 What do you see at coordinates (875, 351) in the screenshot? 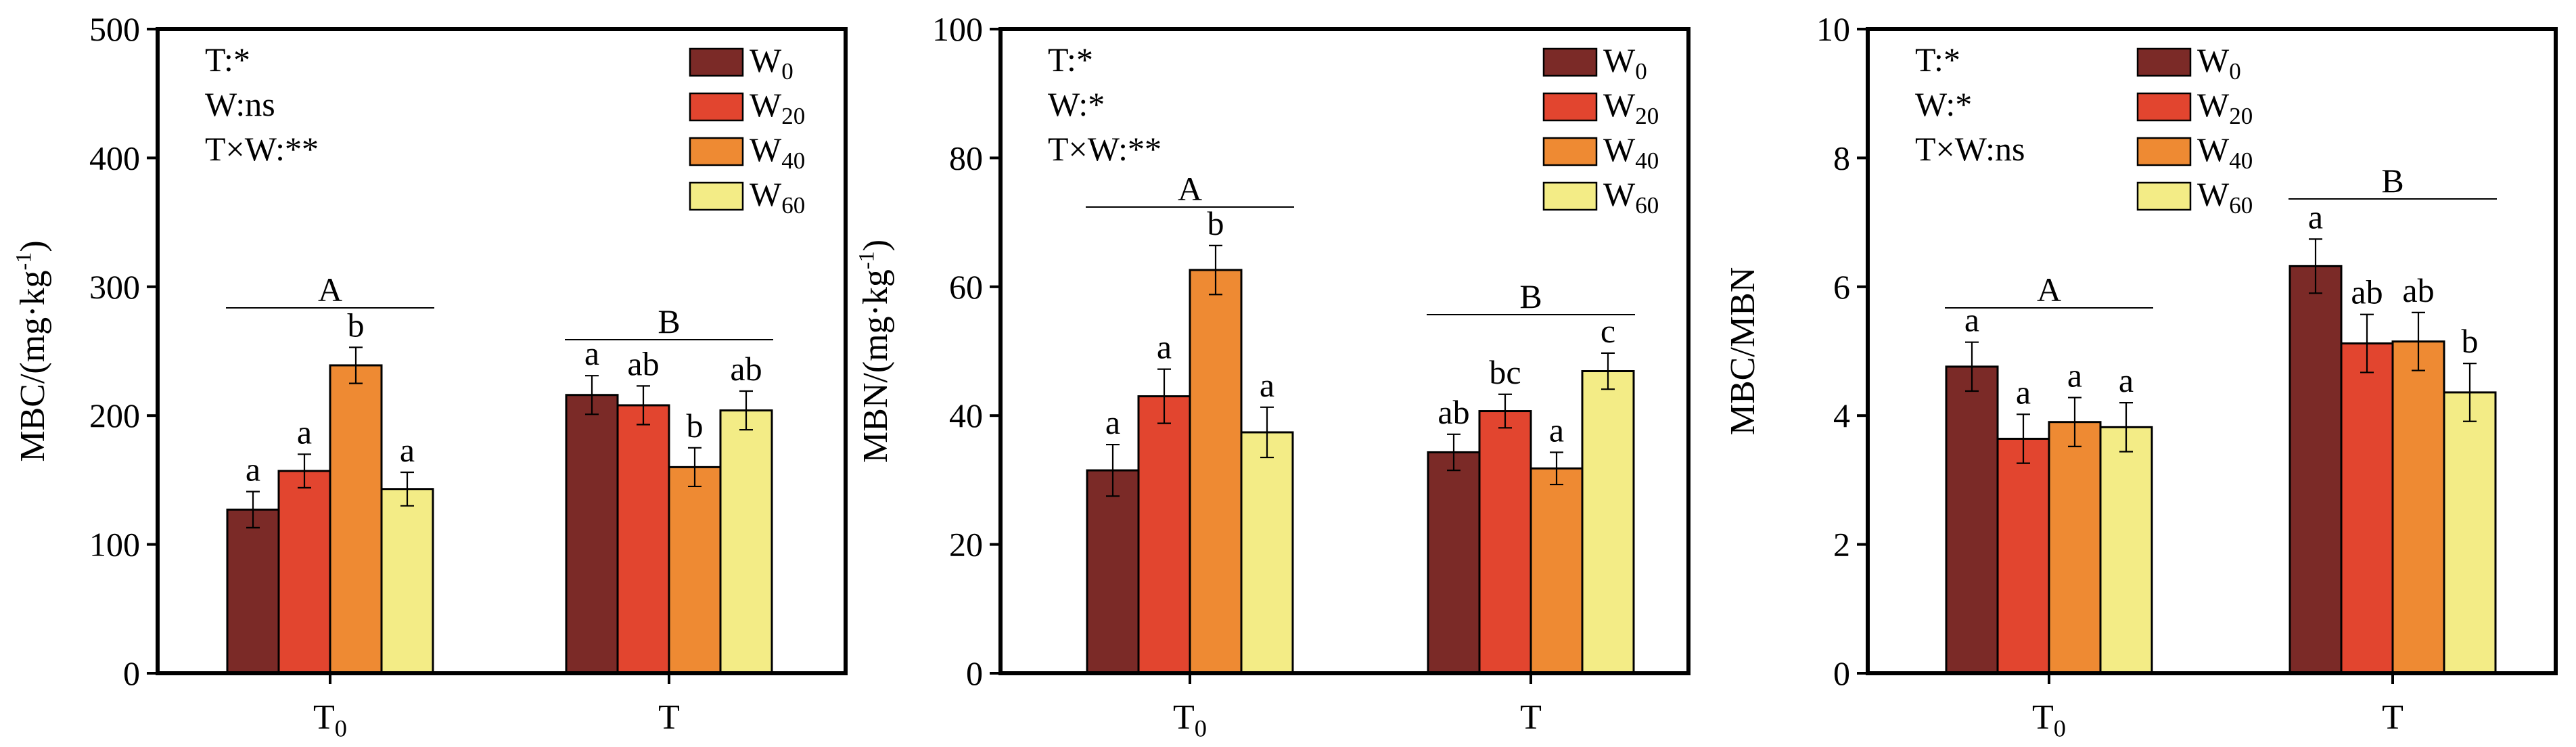
I see `y-axis-title: MBN/(mg·kg-1)` at bounding box center [875, 351].